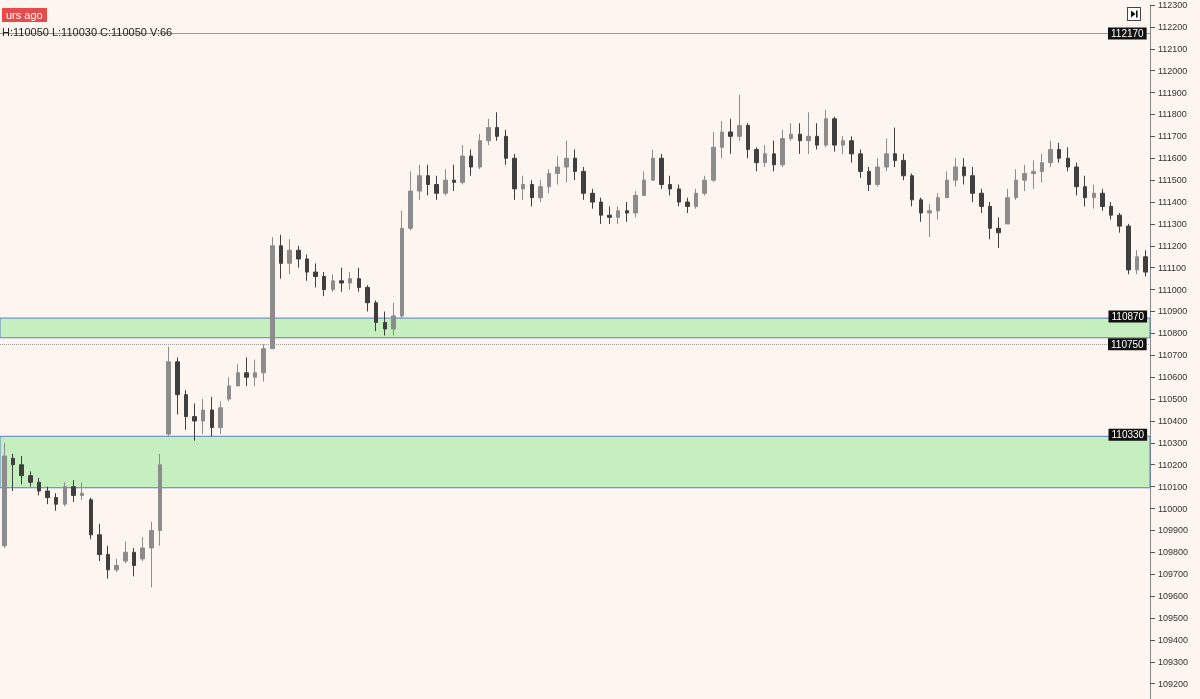 Image resolution: width=1200 pixels, height=699 pixels. What do you see at coordinates (1172, 289) in the screenshot?
I see `y-tick-label: 111000` at bounding box center [1172, 289].